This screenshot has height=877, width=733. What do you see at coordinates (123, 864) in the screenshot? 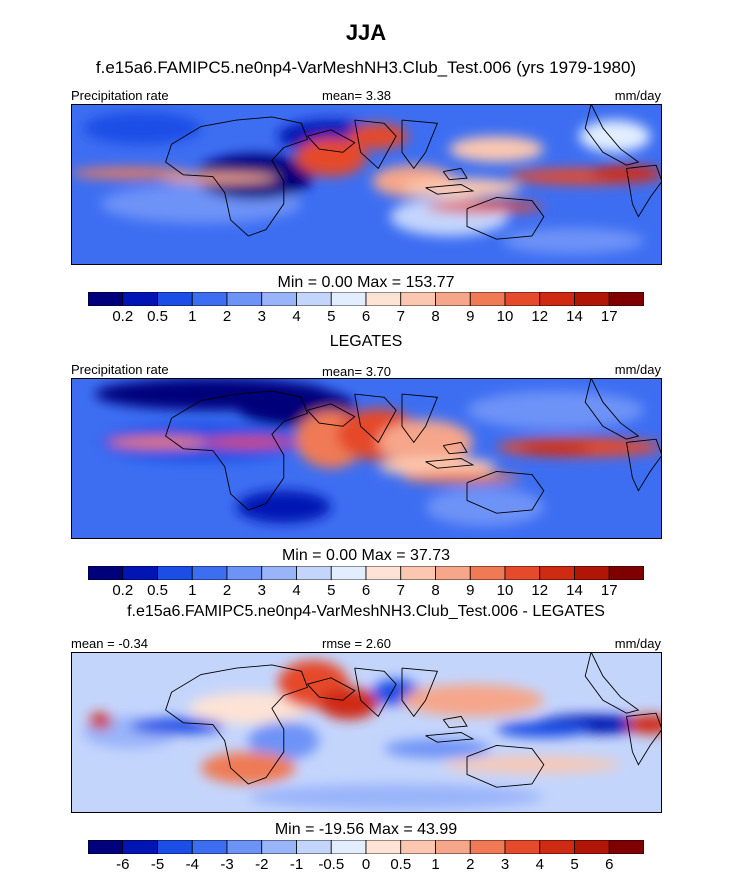
I see `colorbar-tick-label: -6` at bounding box center [123, 864].